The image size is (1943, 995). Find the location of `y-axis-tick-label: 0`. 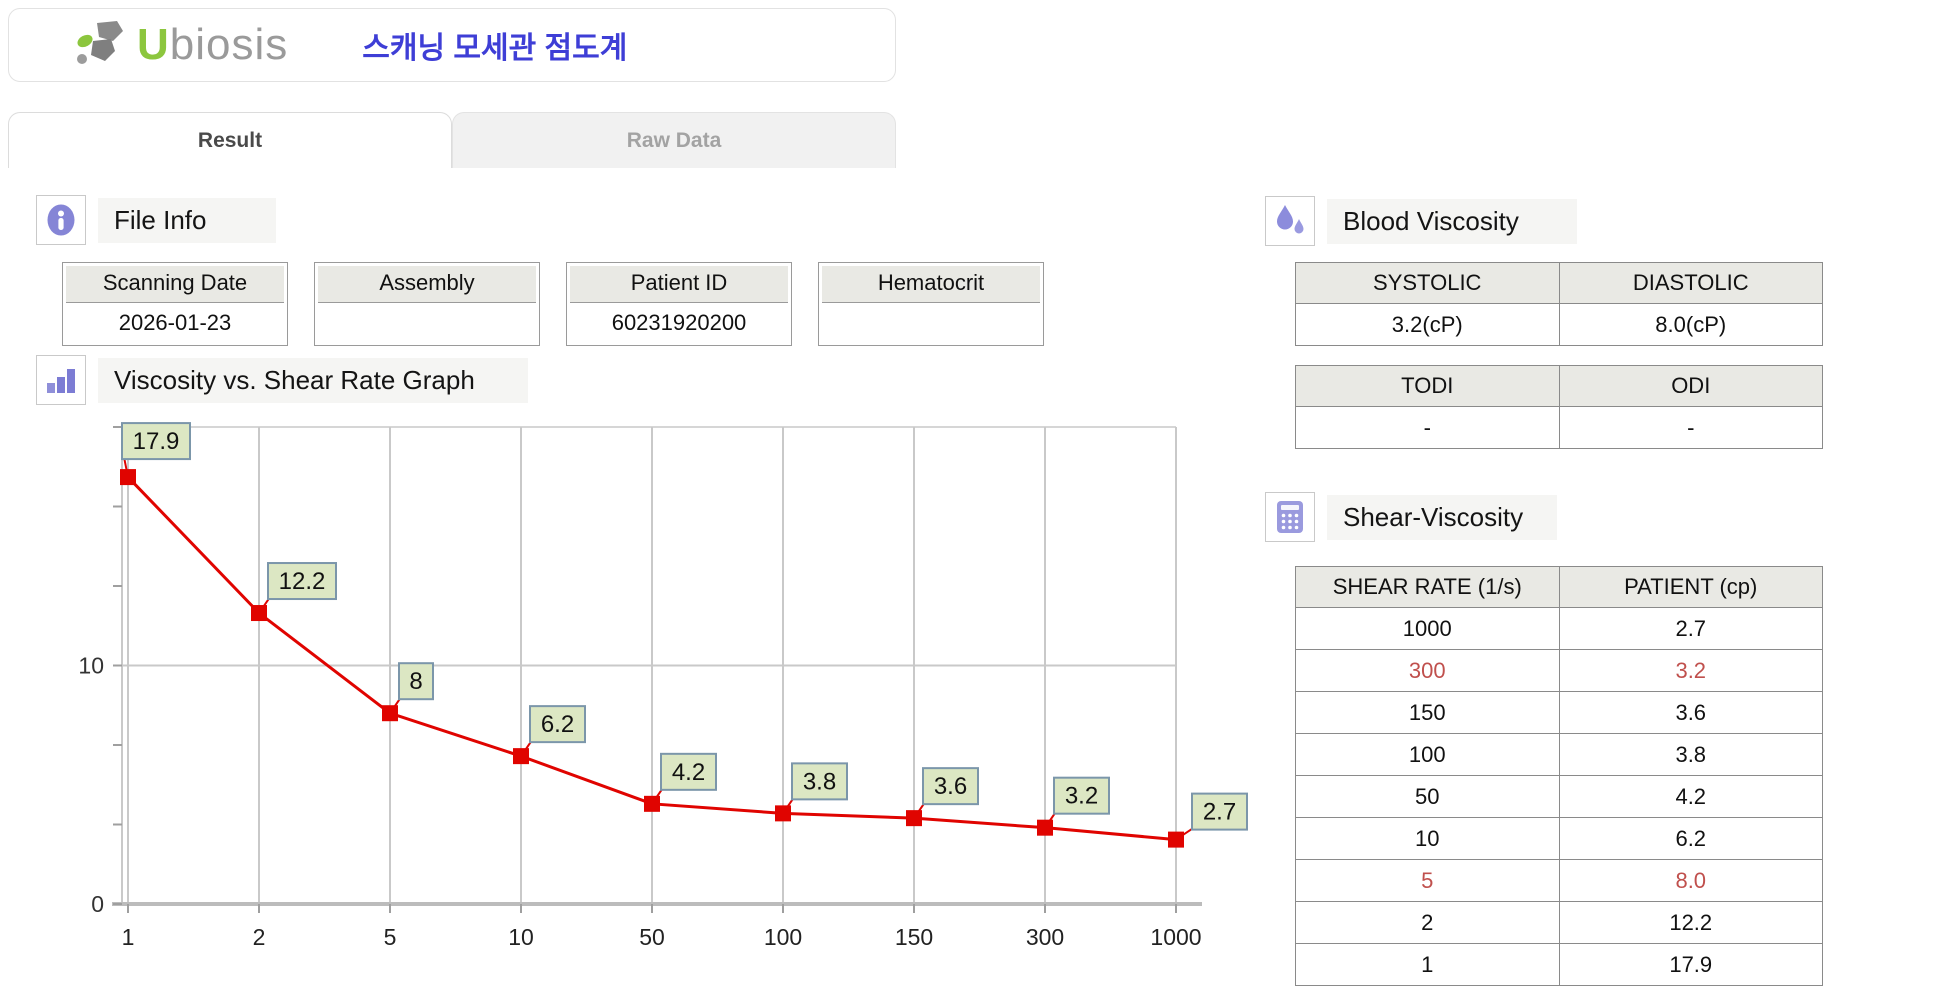

y-axis-tick-label: 0 is located at coordinates (97, 904).